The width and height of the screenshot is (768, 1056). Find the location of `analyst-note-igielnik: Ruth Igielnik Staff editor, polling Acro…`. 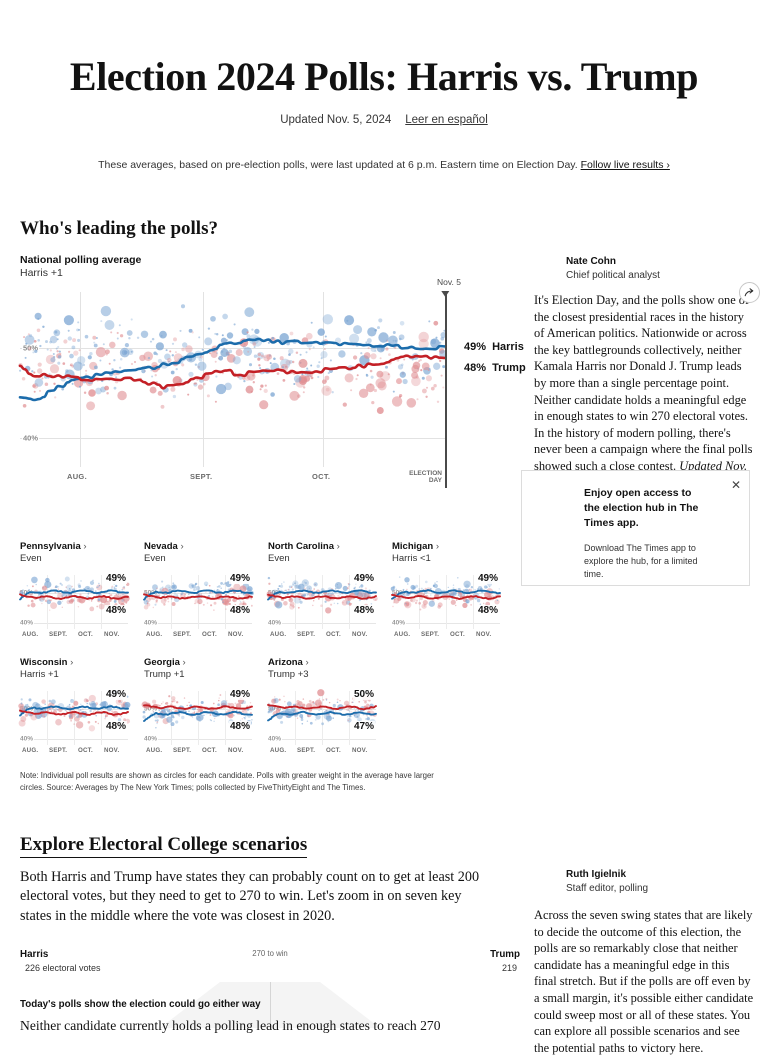

analyst-note-igielnik: Ruth Igielnik Staff editor, polling Acro… is located at coordinates (644, 962).